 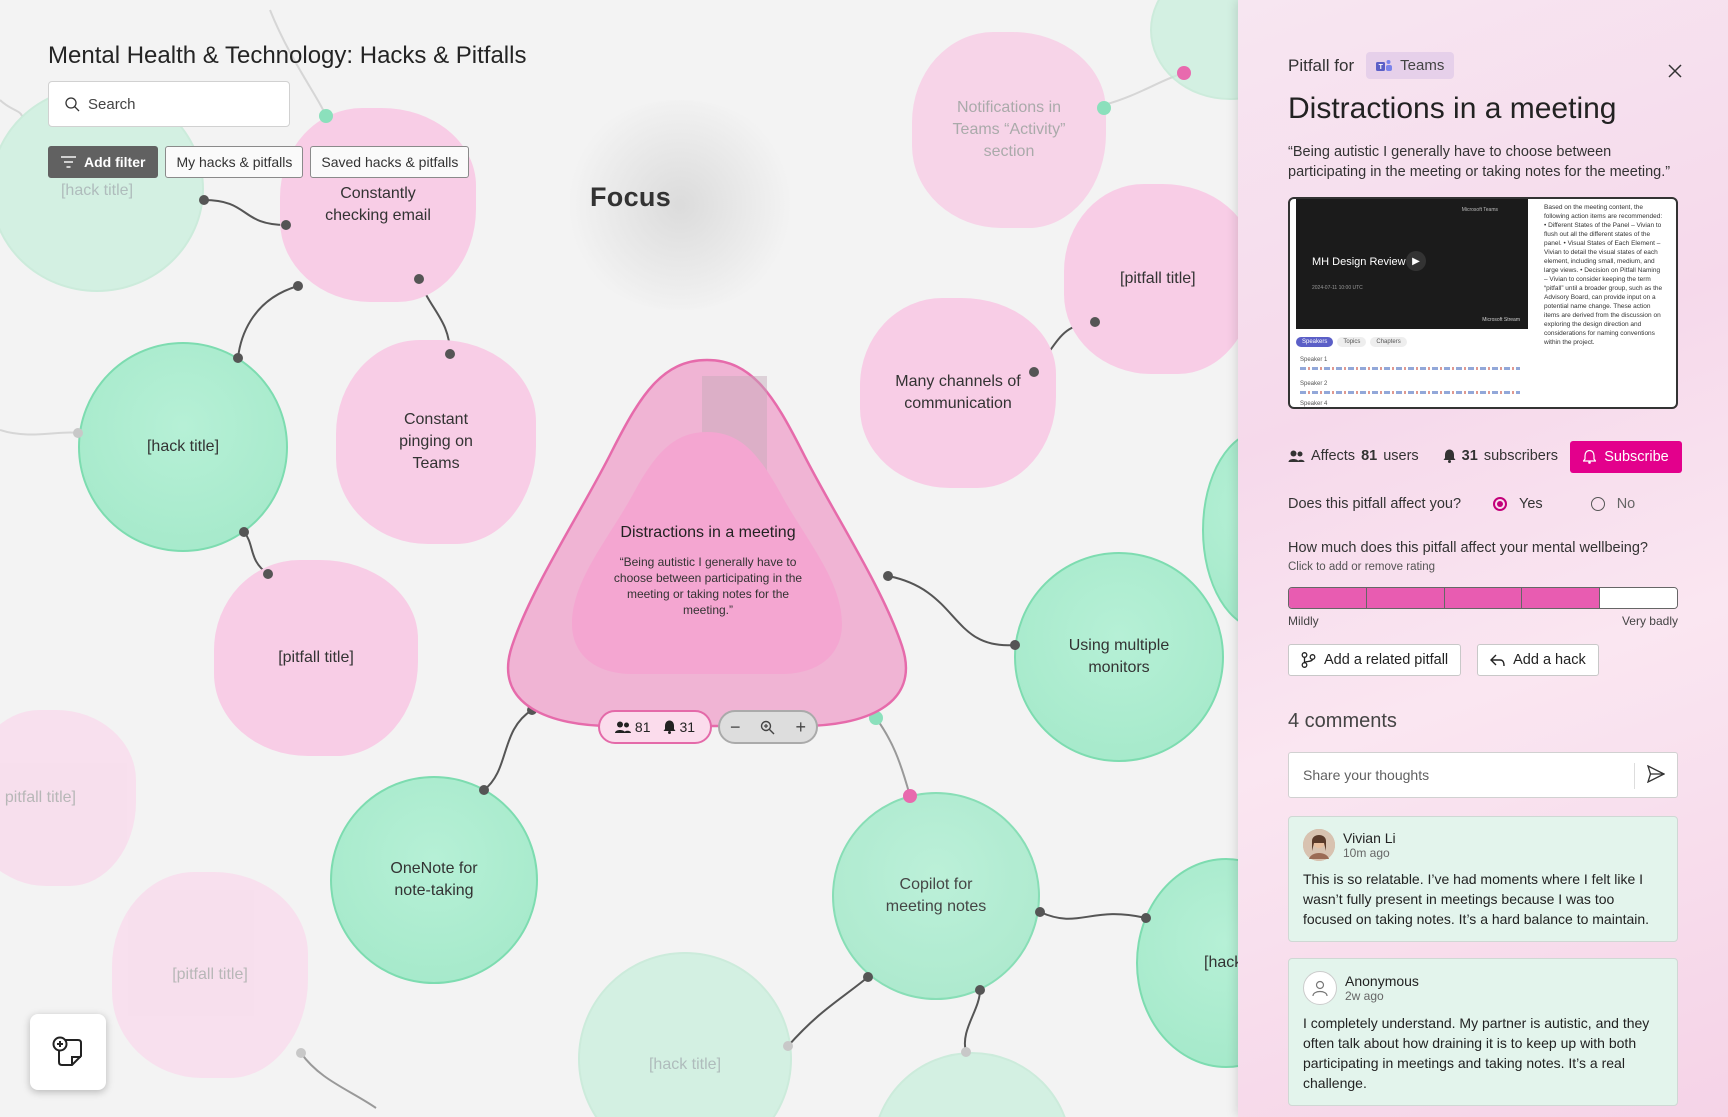 I want to click on add-filter-label: Add filter, so click(x=115, y=162).